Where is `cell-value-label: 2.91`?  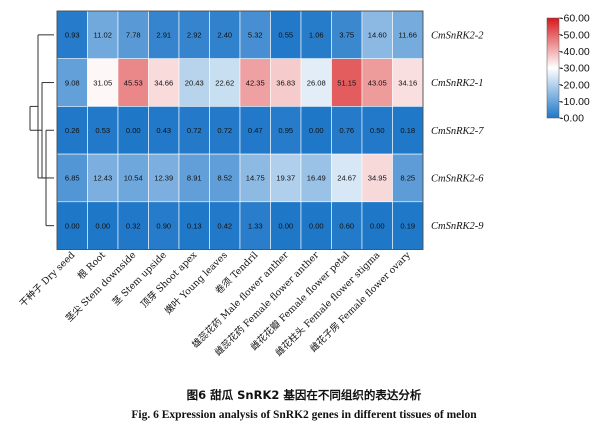
cell-value-label: 2.91 is located at coordinates (163, 35).